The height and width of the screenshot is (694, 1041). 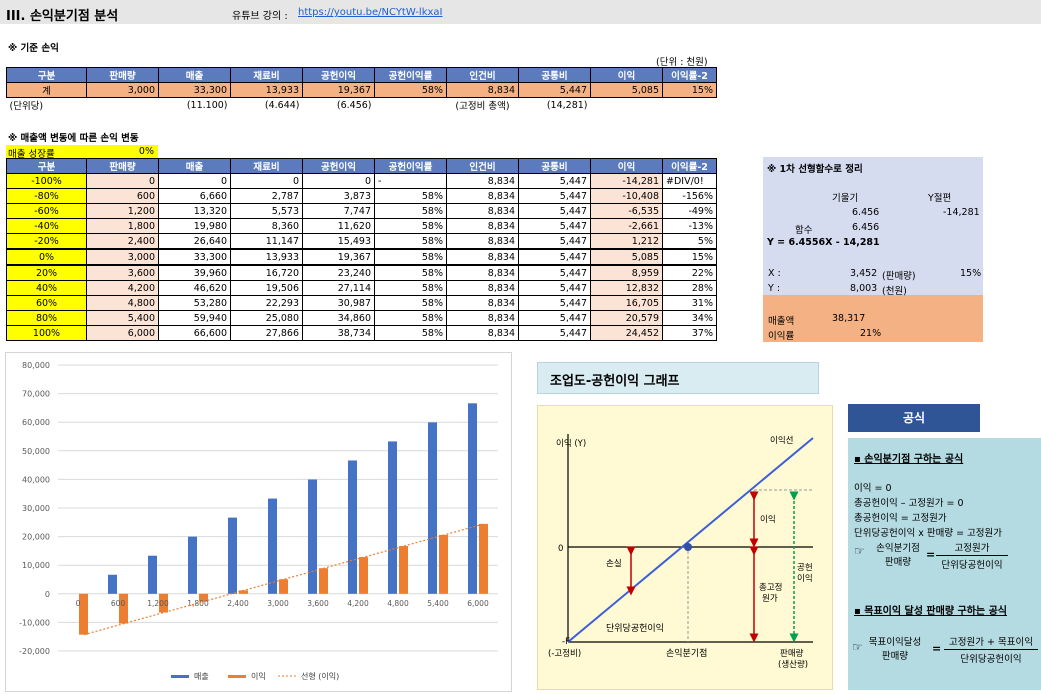 What do you see at coordinates (194, 196) in the screenshot?
I see `cell: 6,660` at bounding box center [194, 196].